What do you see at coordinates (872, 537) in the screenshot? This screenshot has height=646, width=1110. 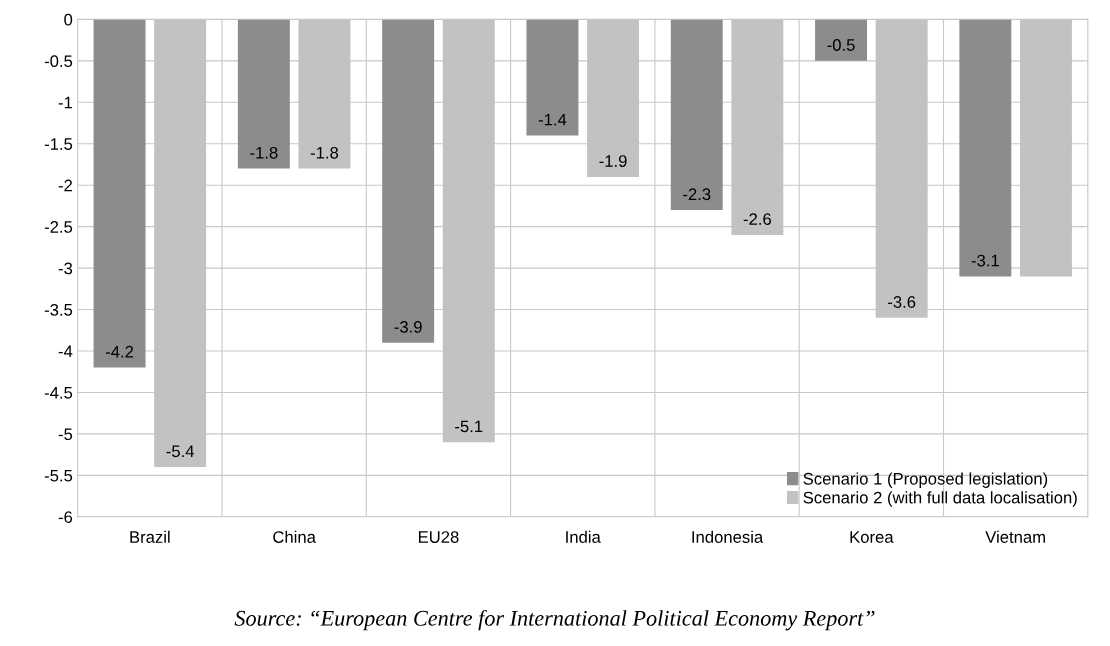 I see `x-tick-label: Korea` at bounding box center [872, 537].